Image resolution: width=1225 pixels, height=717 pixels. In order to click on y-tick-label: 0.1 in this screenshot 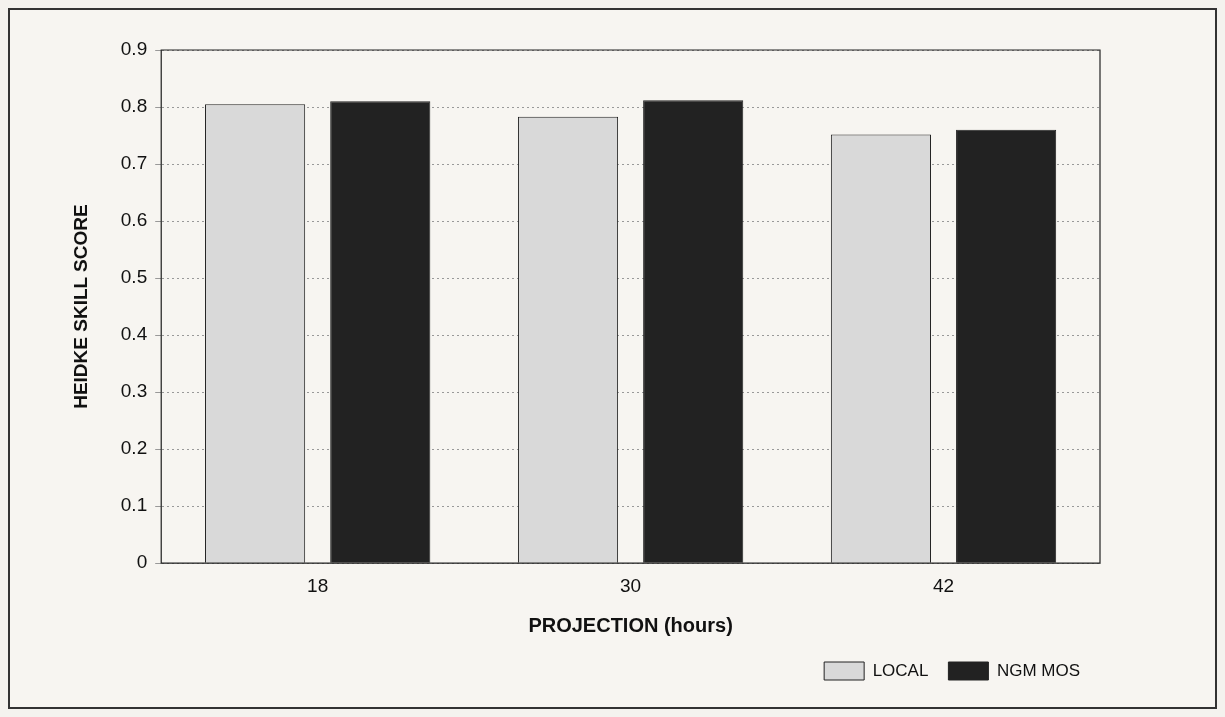, I will do `click(134, 505)`.